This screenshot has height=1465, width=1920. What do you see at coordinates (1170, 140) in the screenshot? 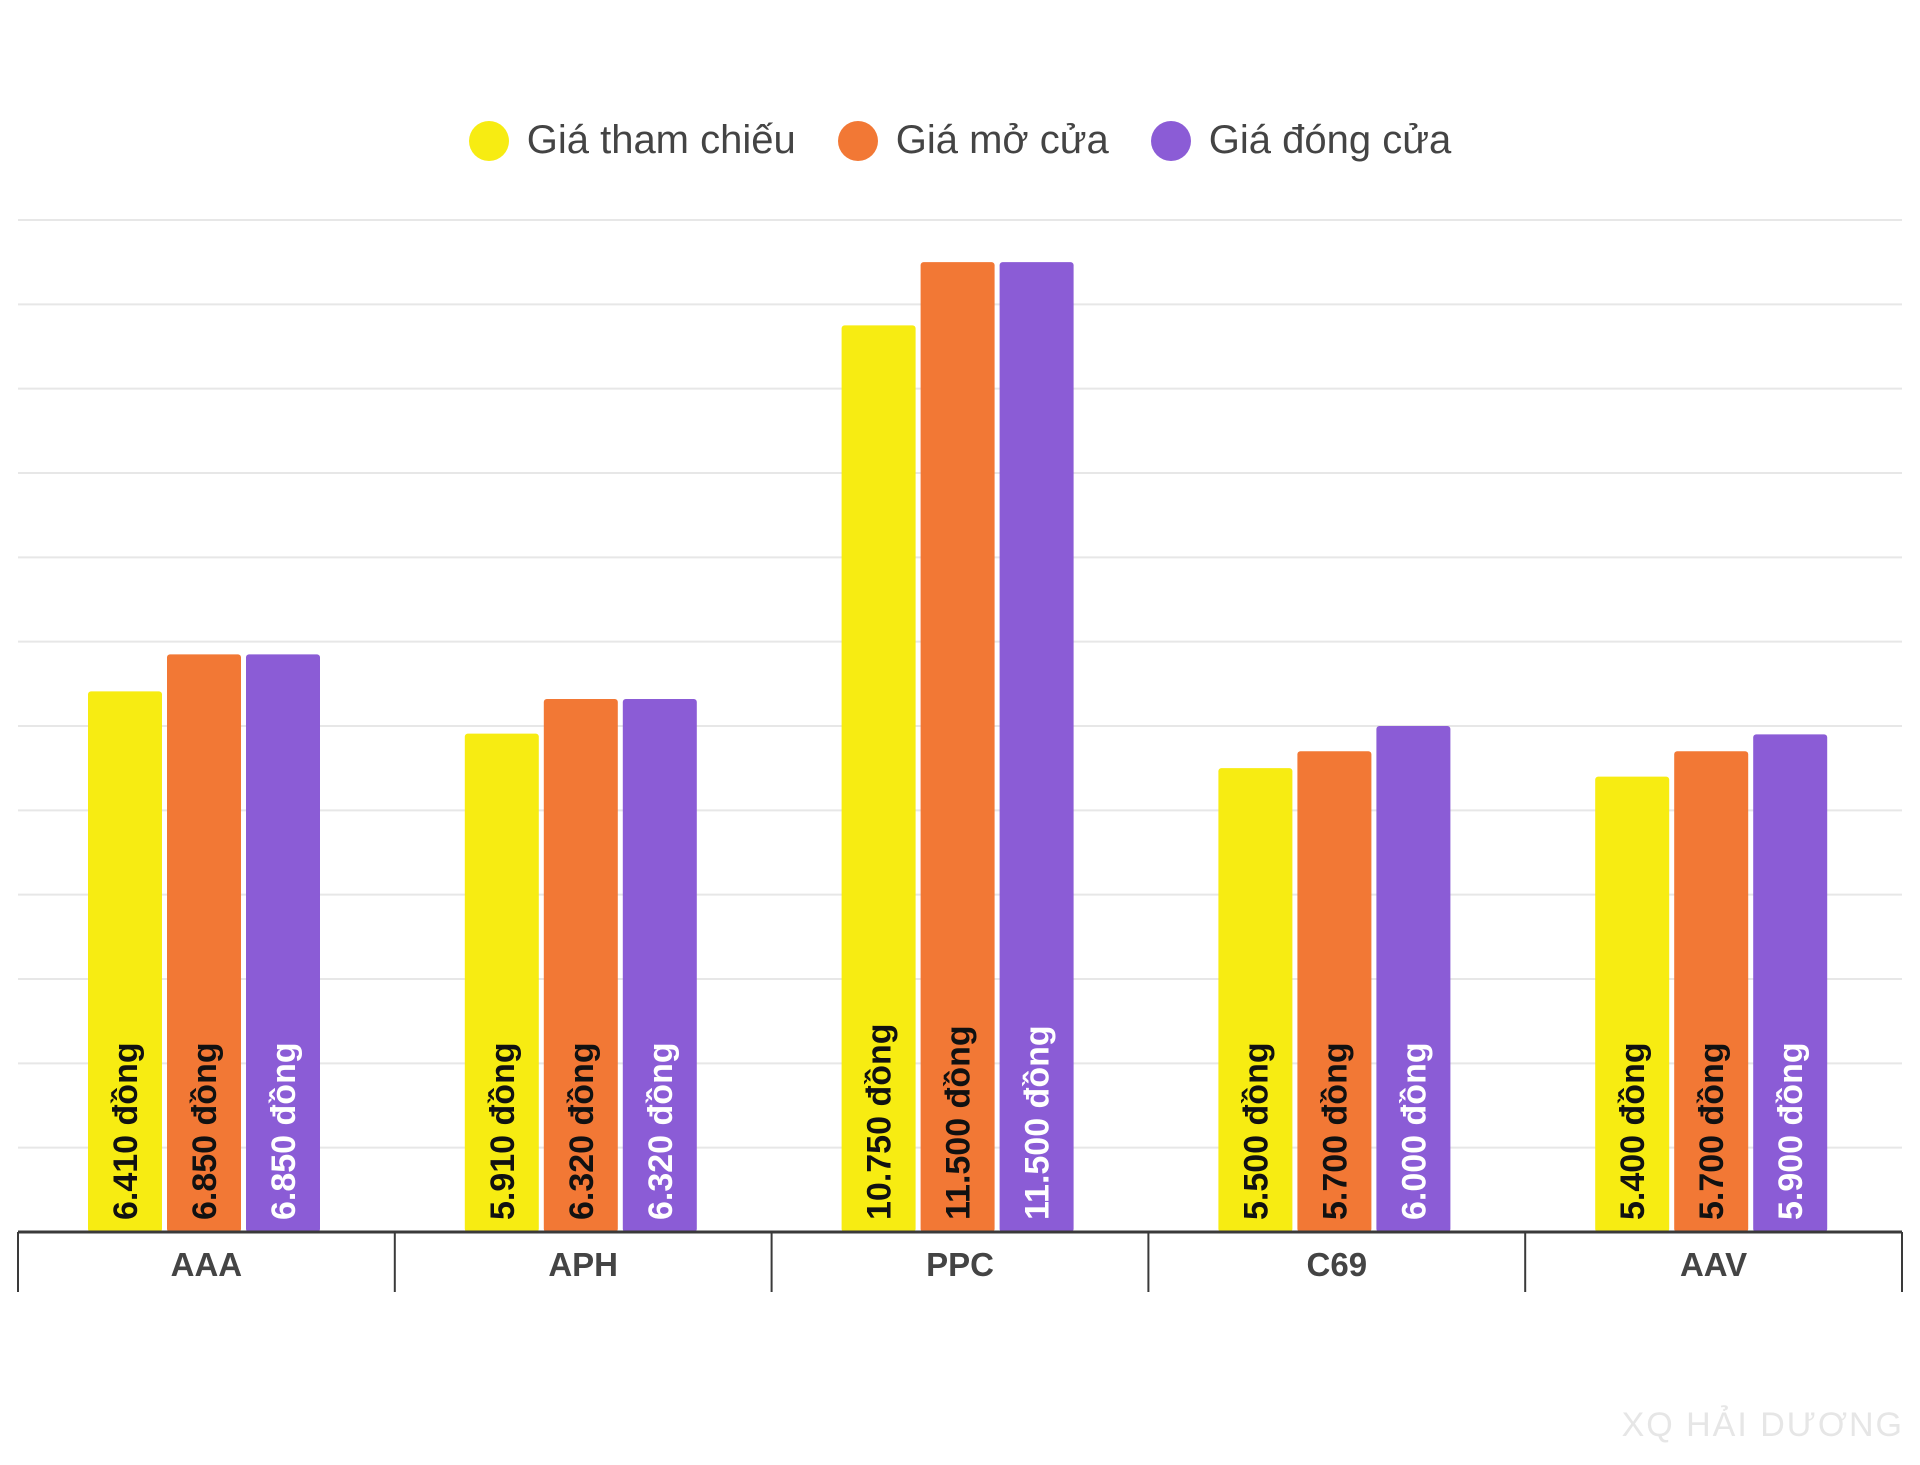
I see `legend-swatch-close` at bounding box center [1170, 140].